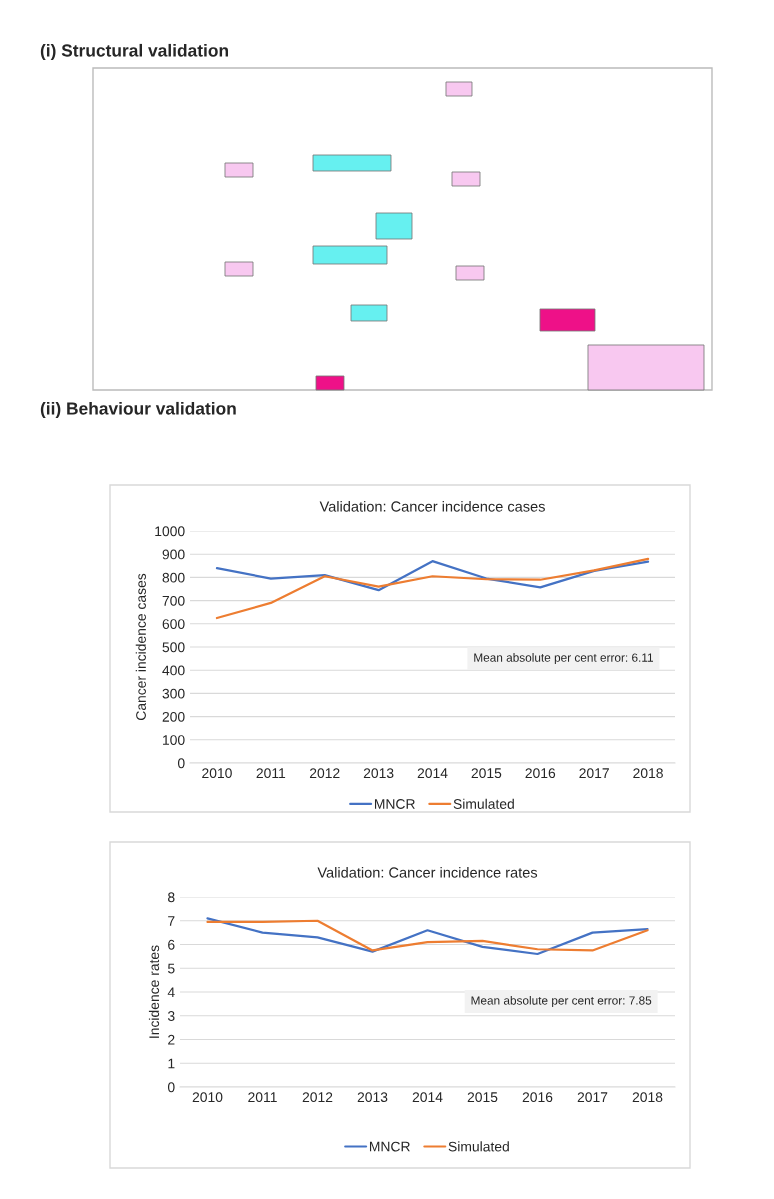  What do you see at coordinates (173, 716) in the screenshot?
I see `y-tick-label: 200` at bounding box center [173, 716].